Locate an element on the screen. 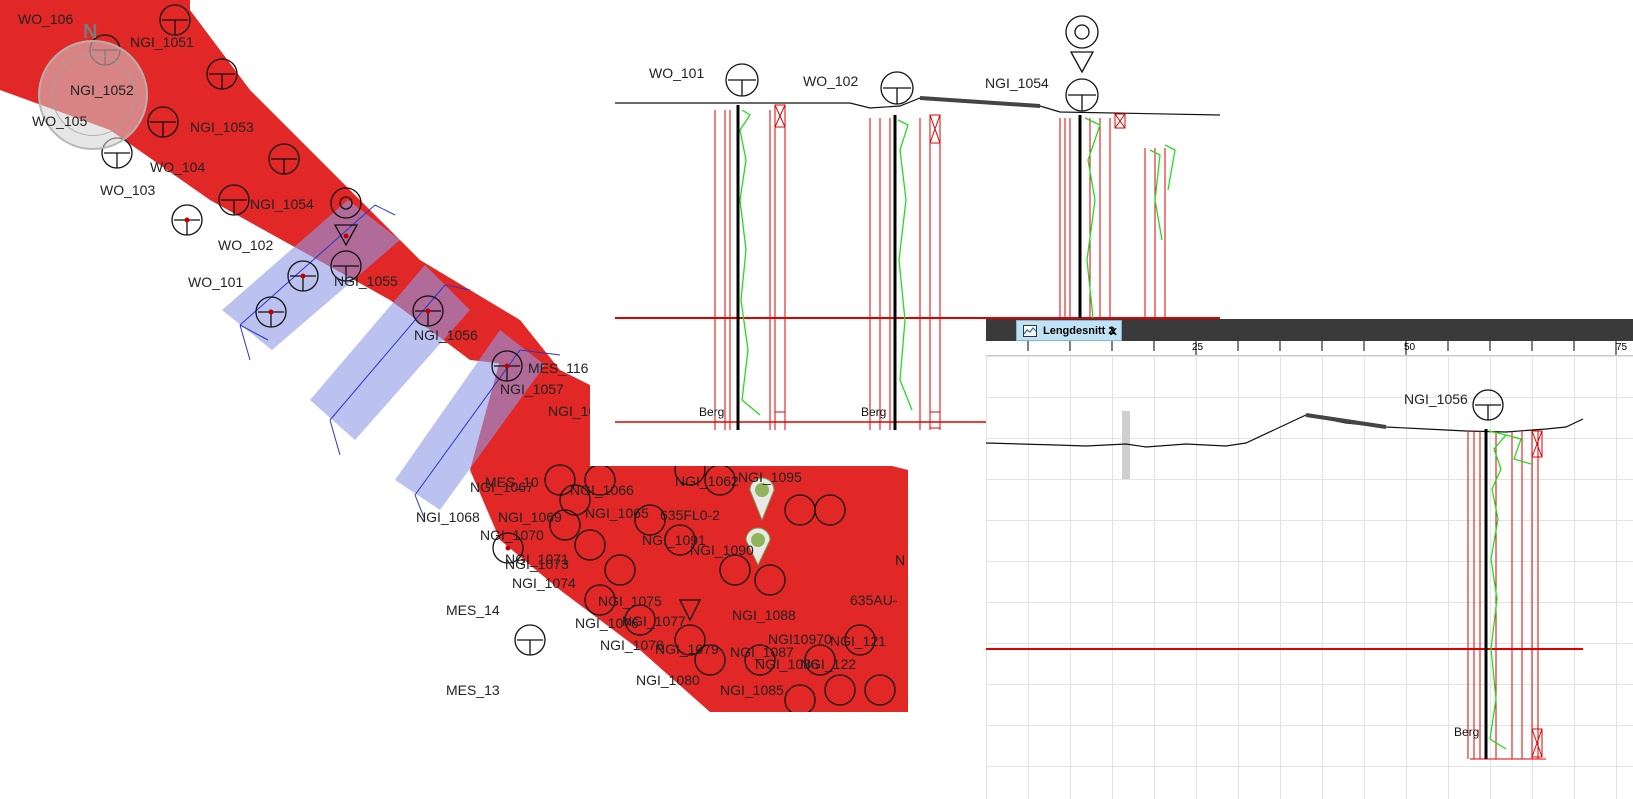 This screenshot has height=799, width=1633. map-label: NGI_1074 is located at coordinates (544, 583).